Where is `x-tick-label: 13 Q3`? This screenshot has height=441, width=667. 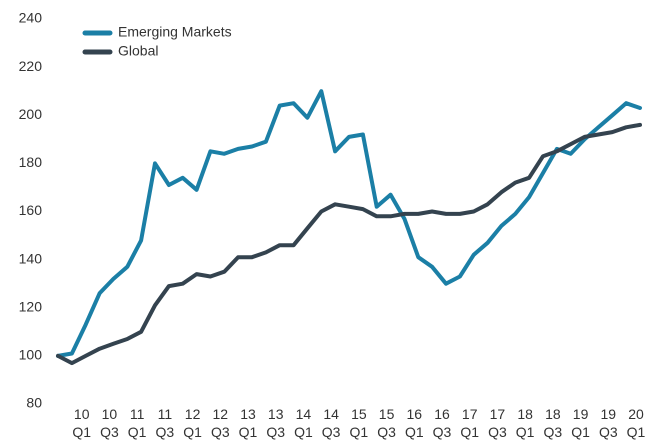 x-tick-label: 13 Q3 is located at coordinates (275, 423).